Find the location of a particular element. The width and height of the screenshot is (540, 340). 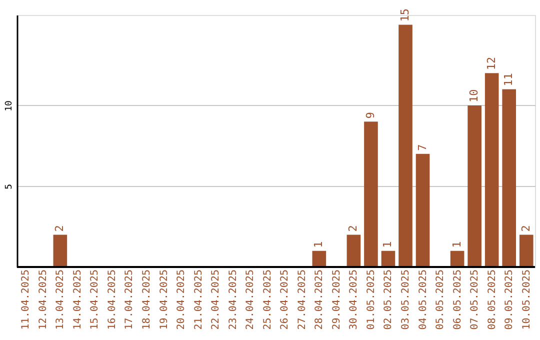

x-tick-label: 18.04.2025 is located at coordinates (147, 300).